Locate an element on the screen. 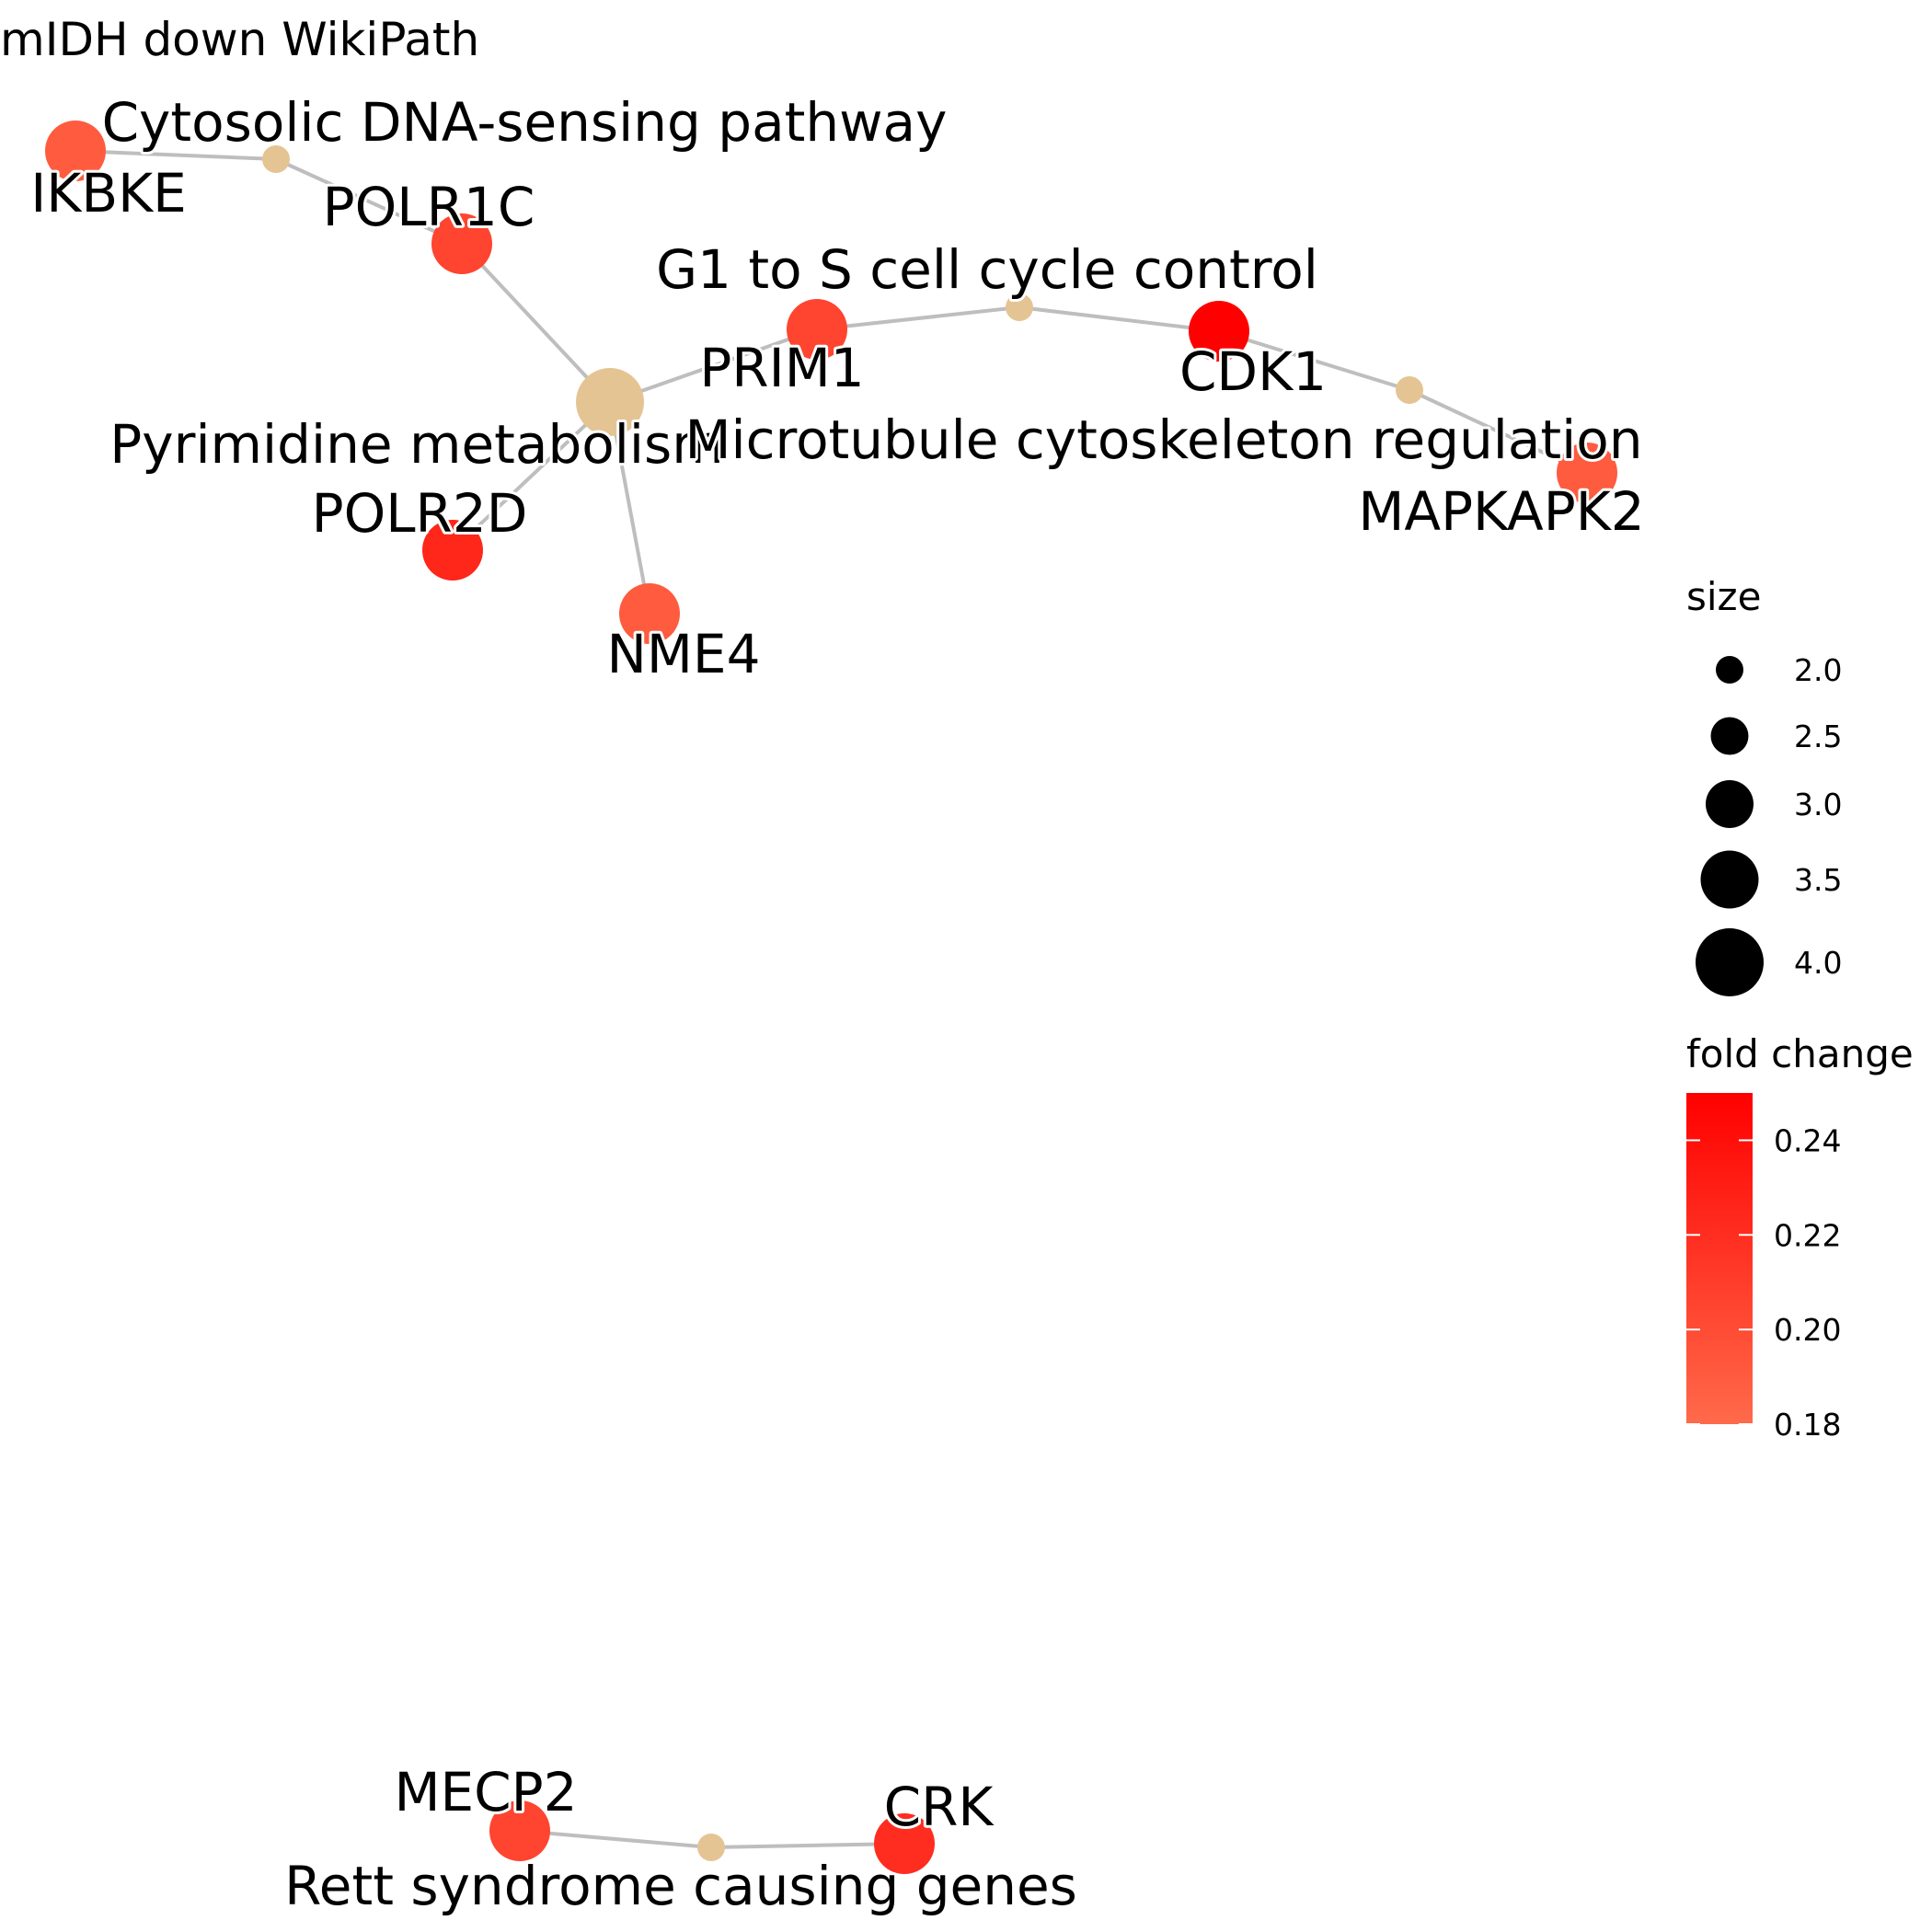  pathway-label-pyrimidine: Pyrimidine metabolism is located at coordinates (416, 444).